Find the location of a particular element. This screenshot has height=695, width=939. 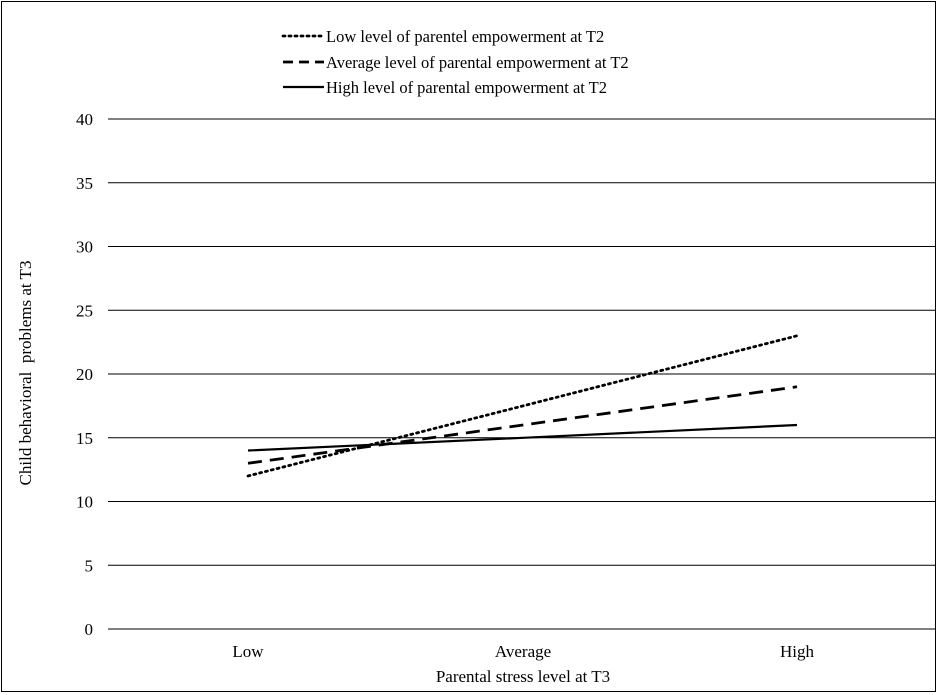

y-tick-label: 30 is located at coordinates (84, 247).